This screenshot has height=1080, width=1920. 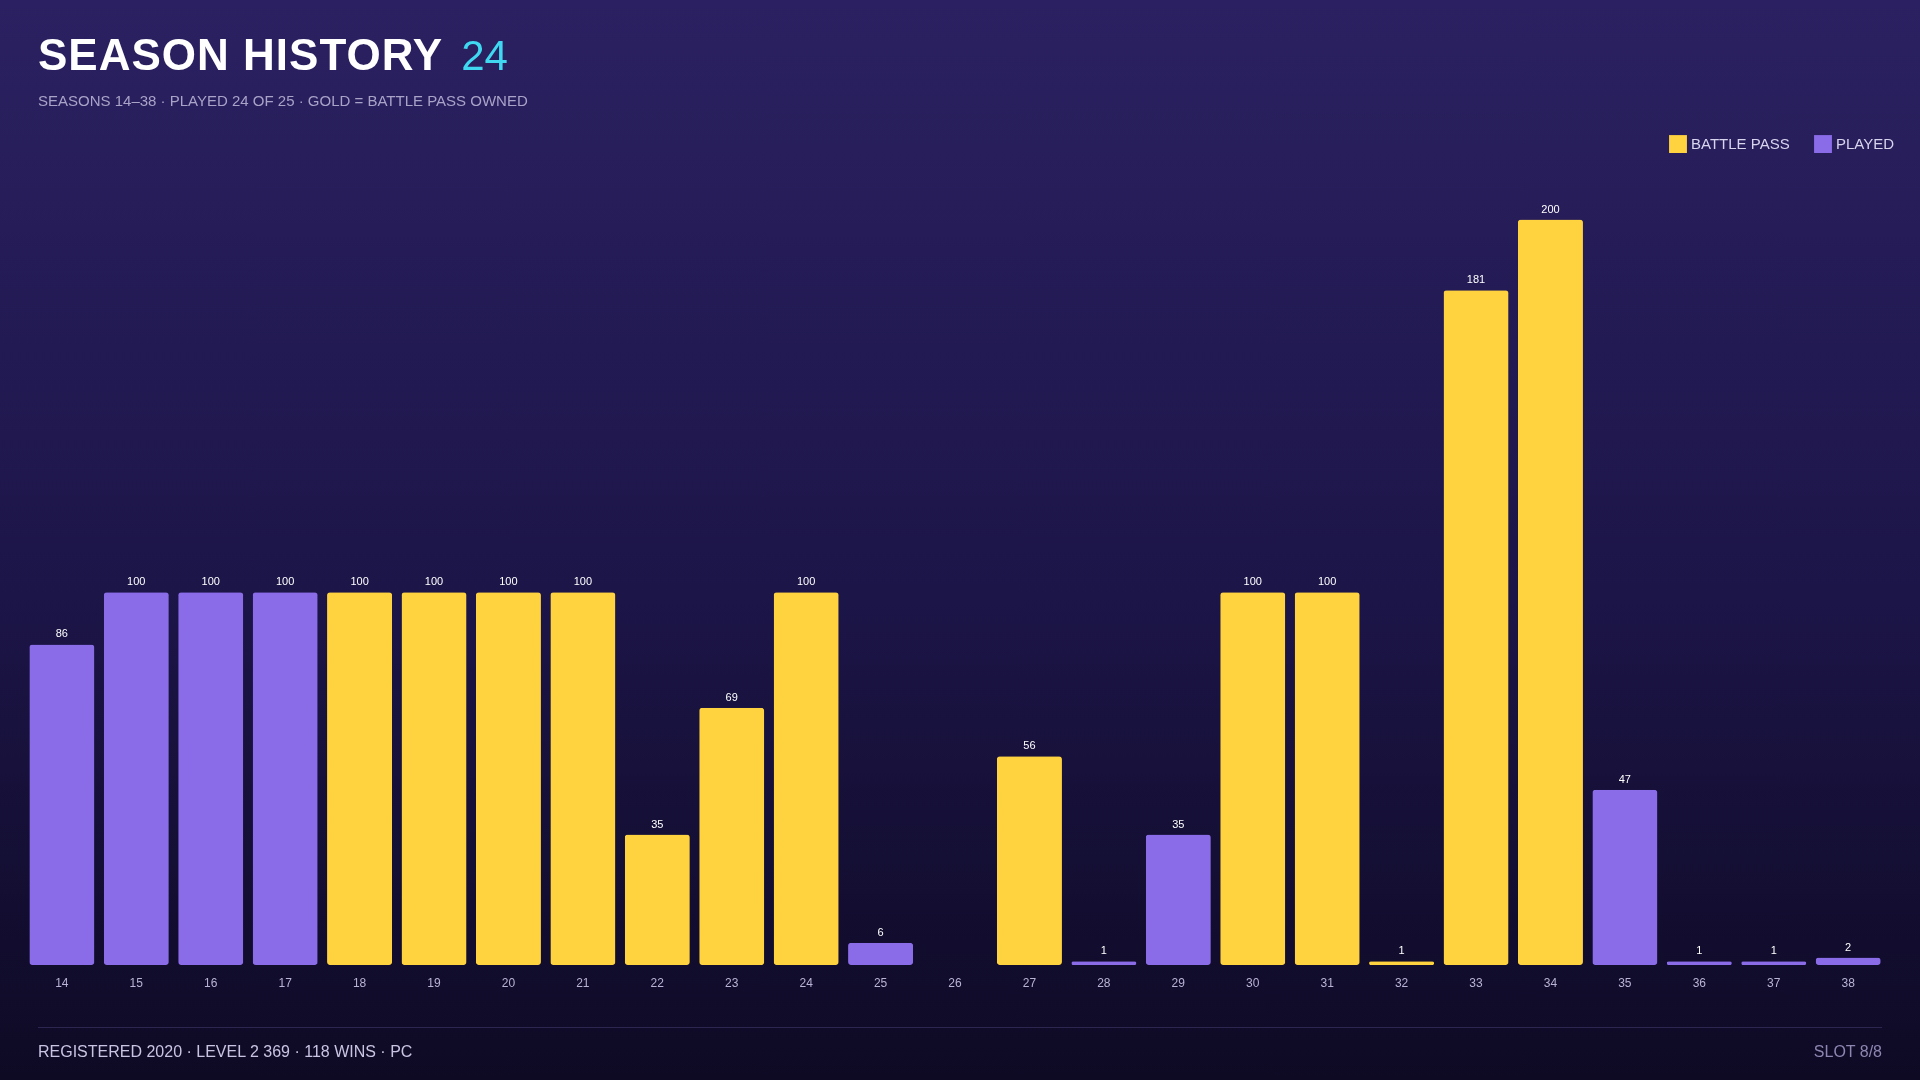 I want to click on x-tick-label: 29, so click(x=1178, y=982).